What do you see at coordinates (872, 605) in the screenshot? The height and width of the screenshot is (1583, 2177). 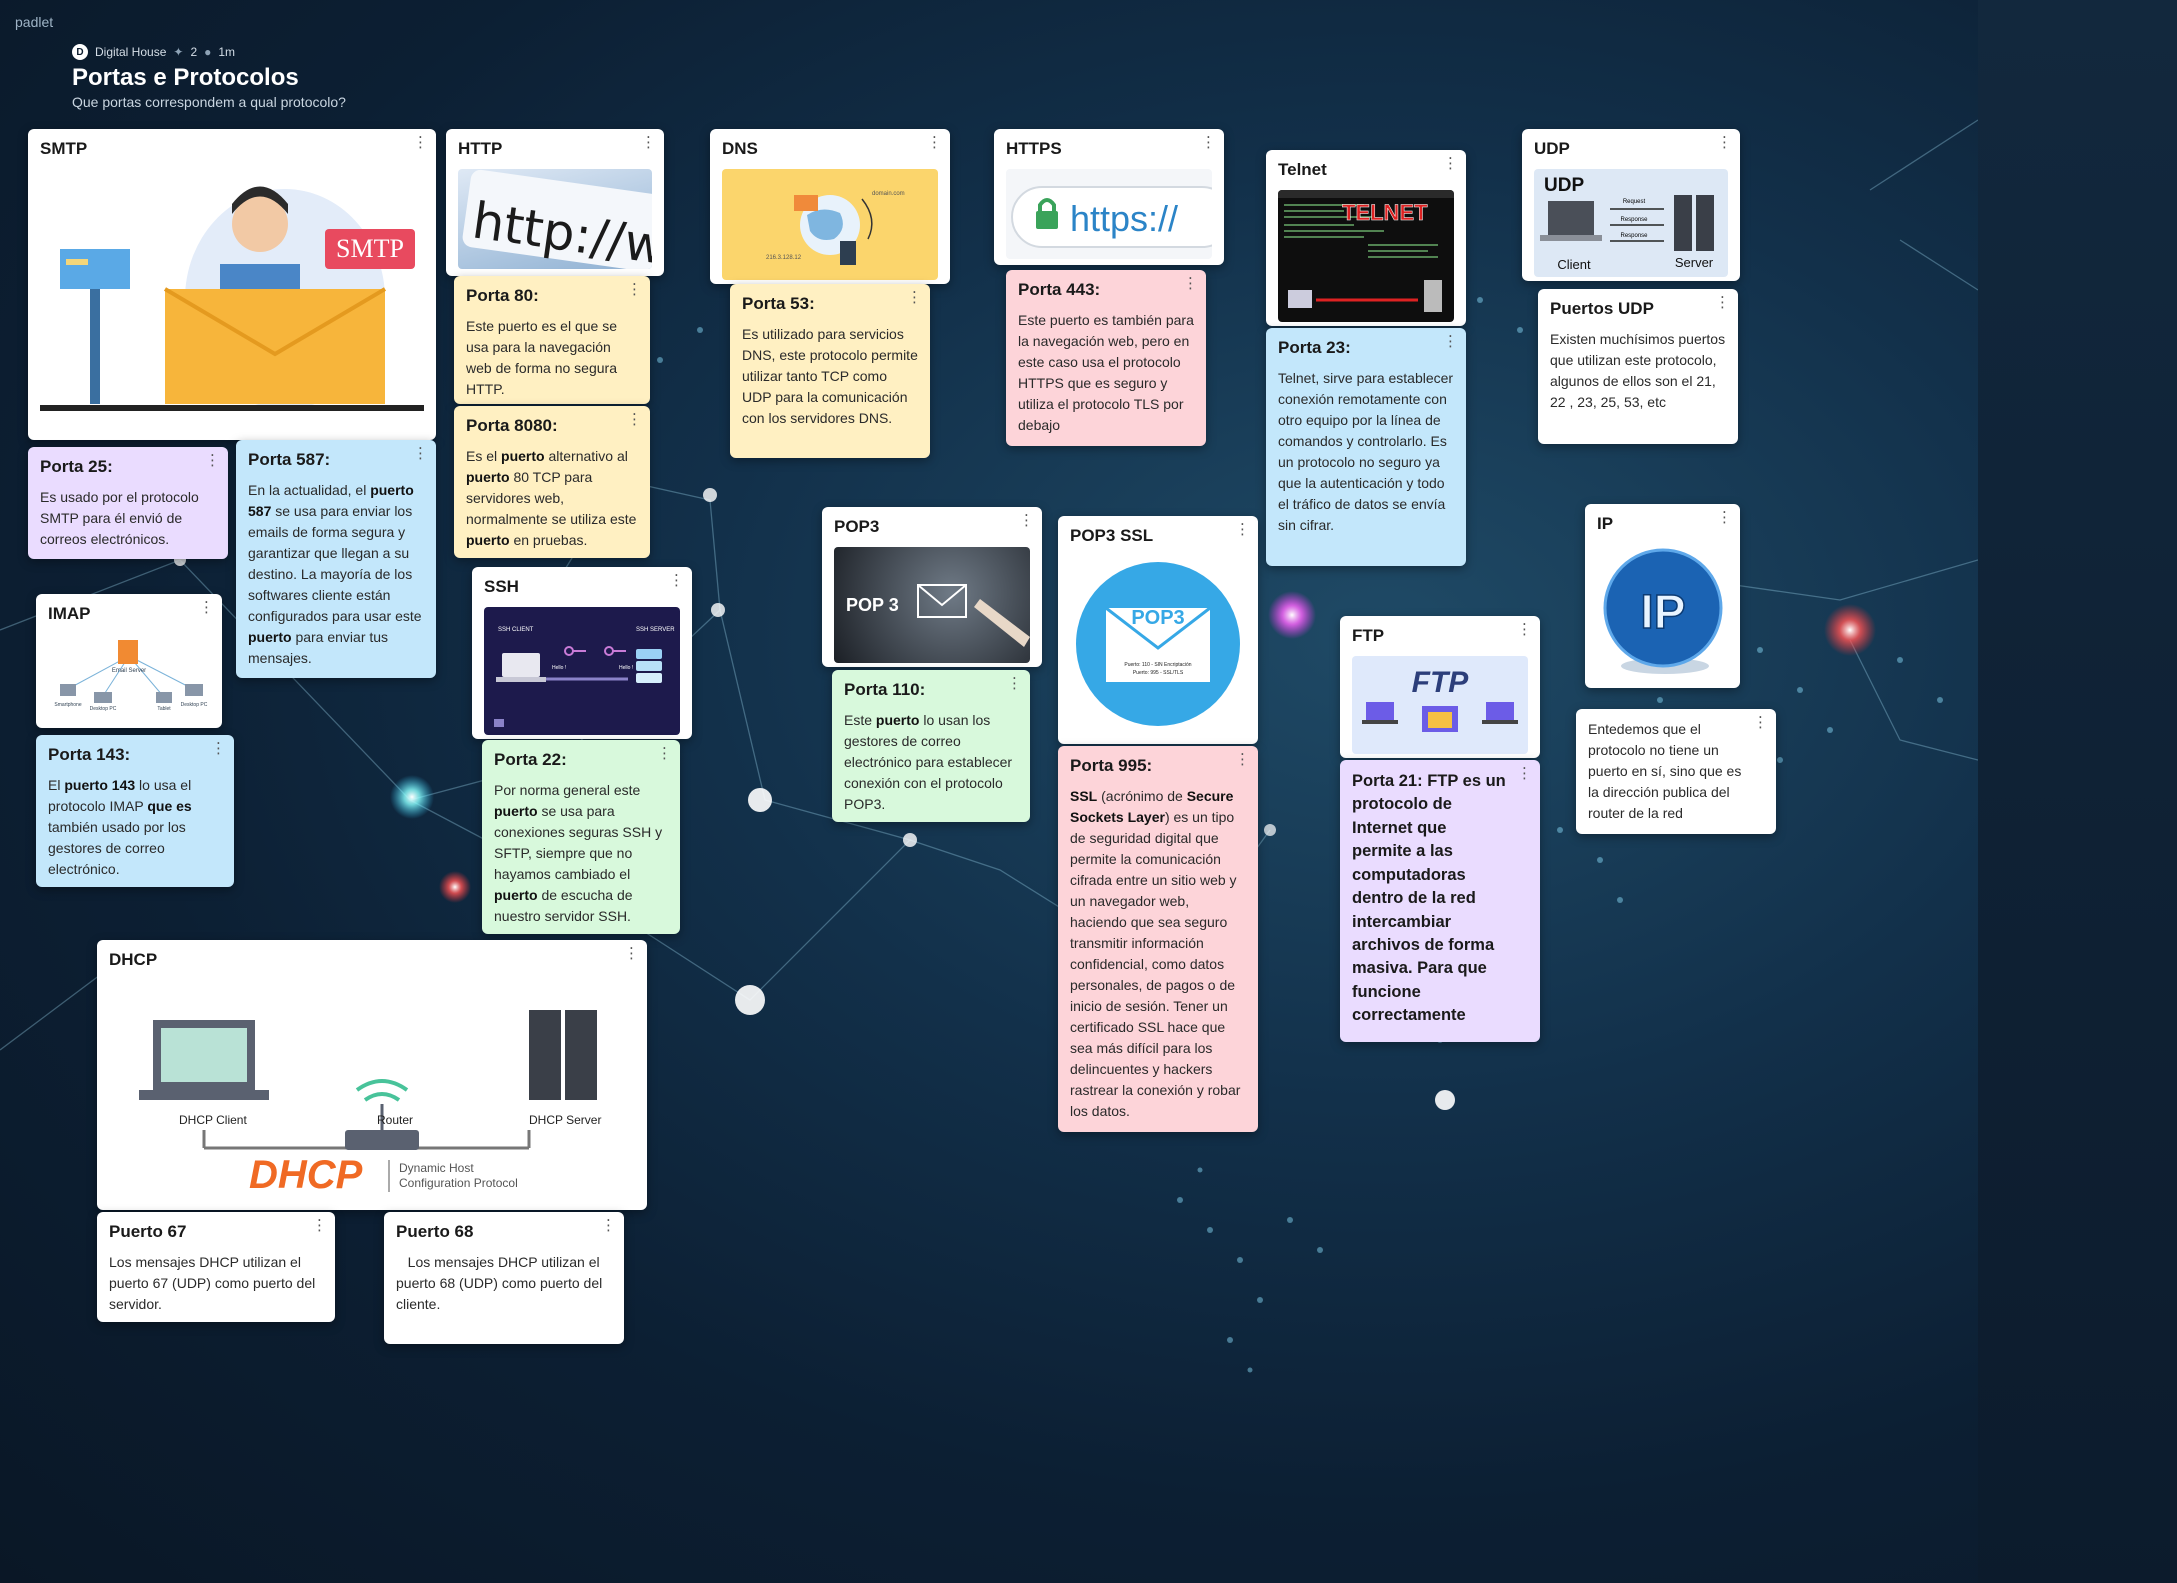 I see `svg-text: POP 3` at bounding box center [872, 605].